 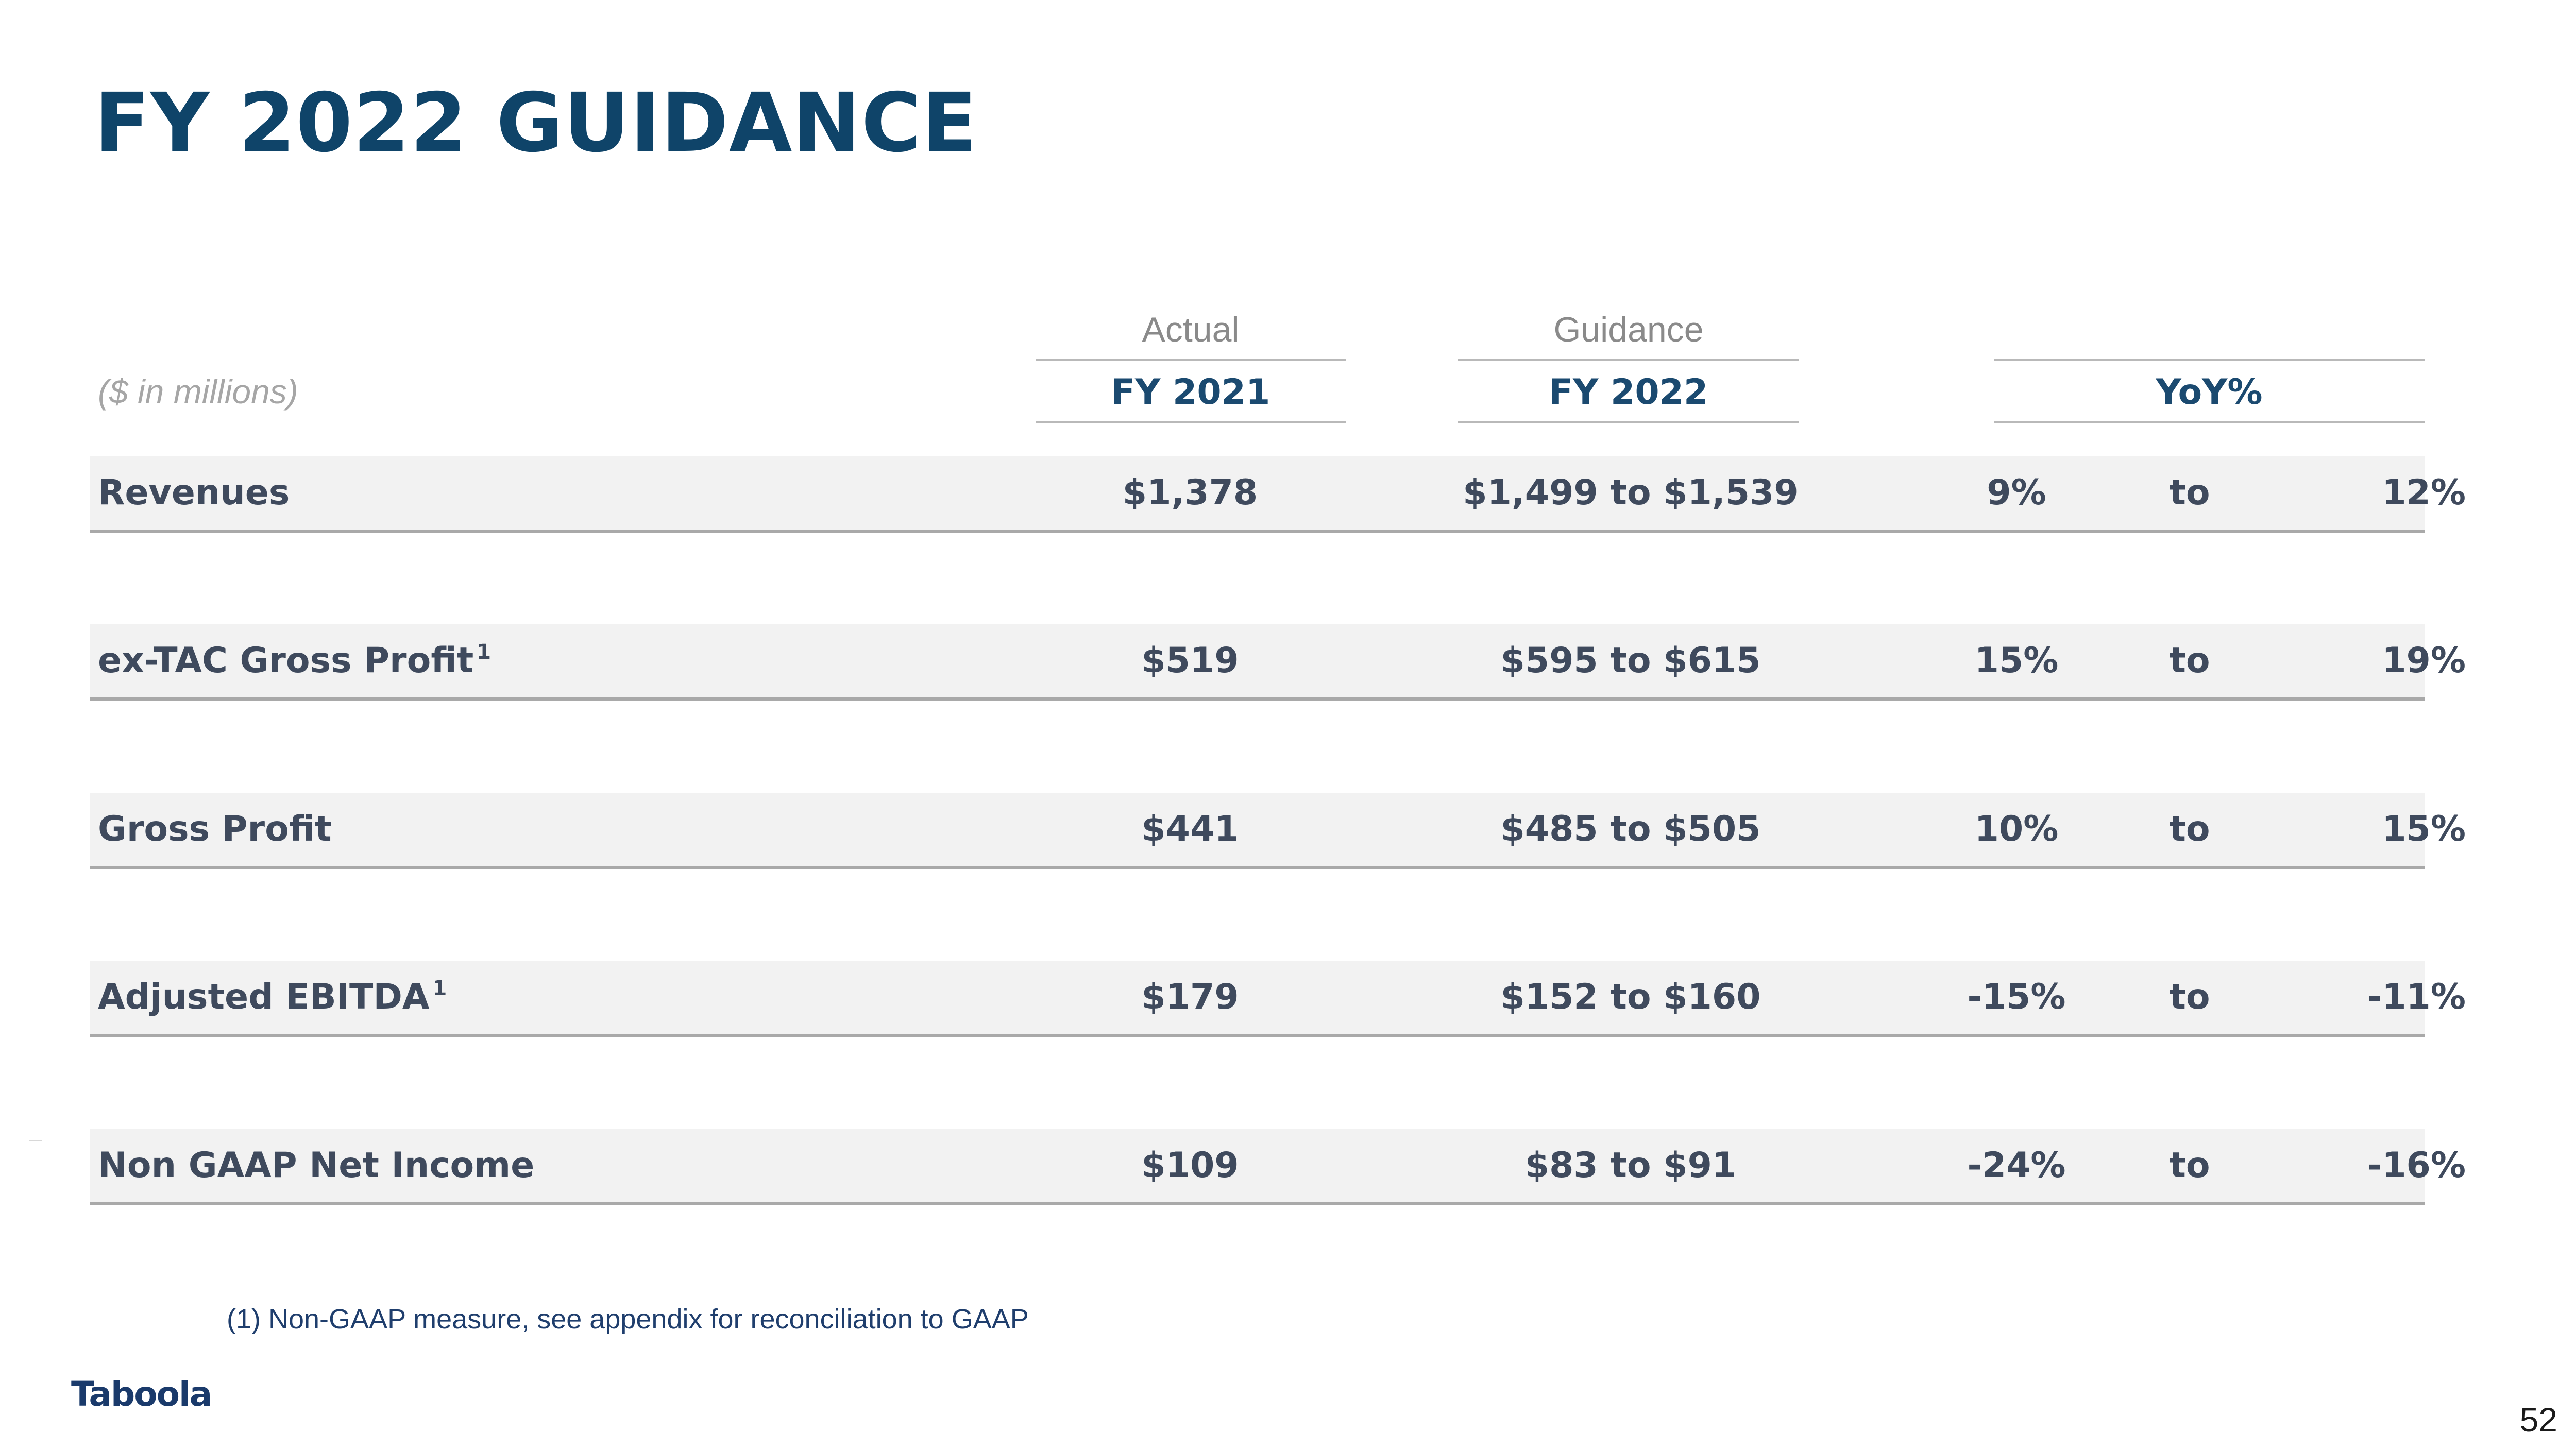 I want to click on guidance-range: $1,499 to $1,539, so click(x=1631, y=493).